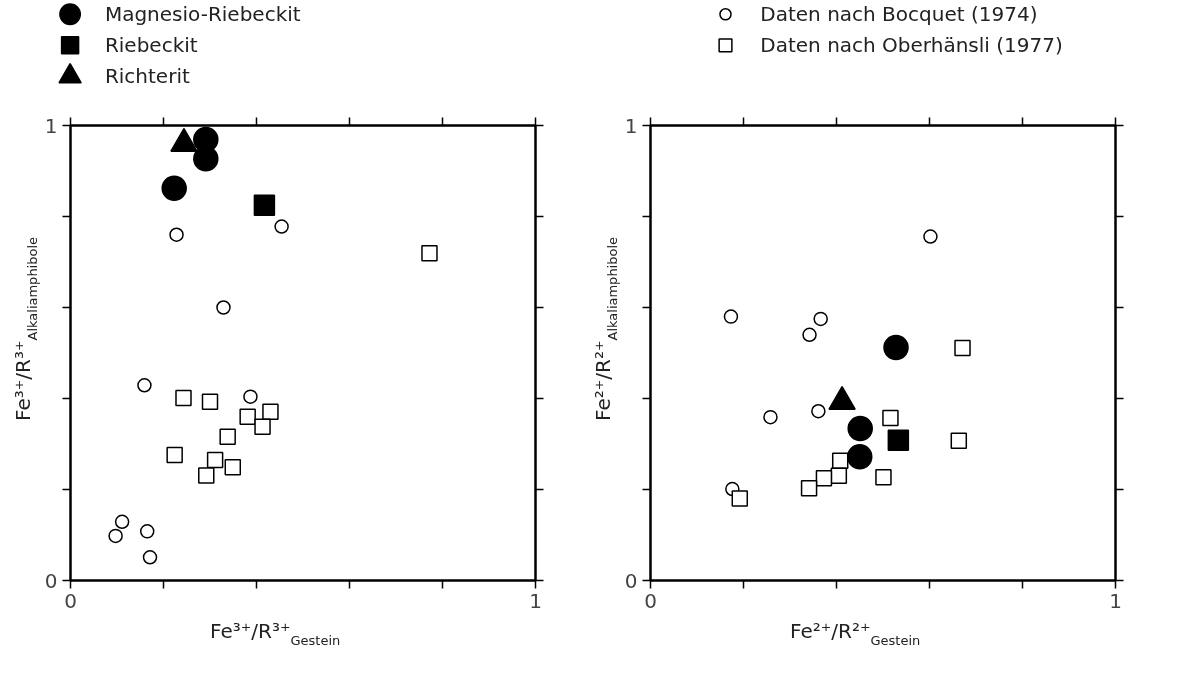  I want to click on y-axis-title: Fe³⁺/R³⁺Alkaliamphibole, so click(25, 328).